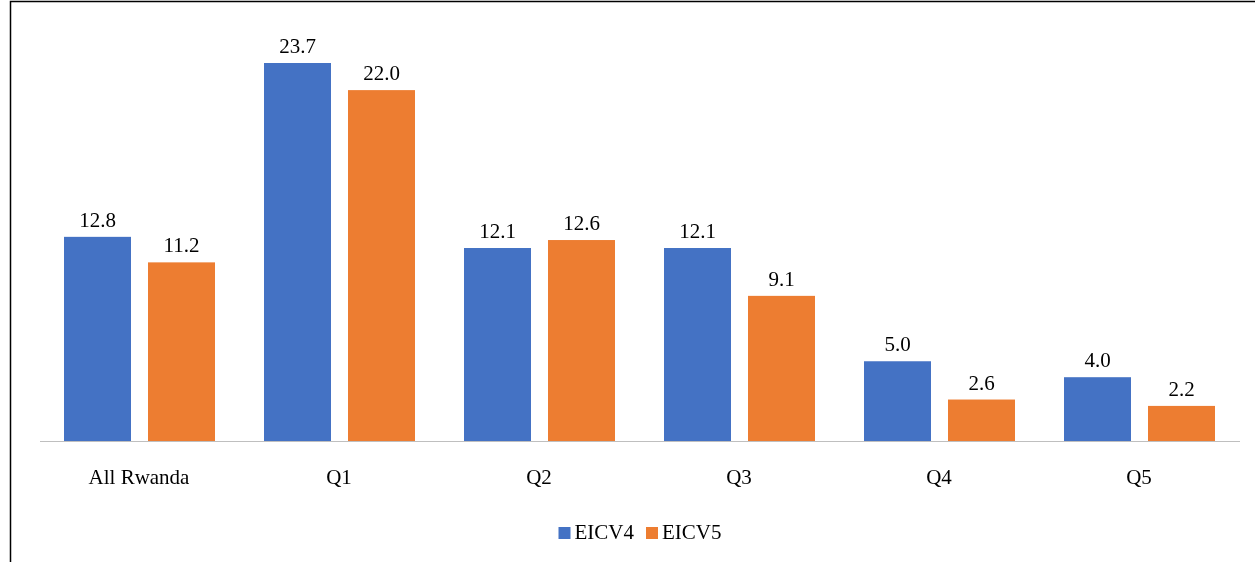  What do you see at coordinates (739, 477) in the screenshot?
I see `x-tick-label: Q3` at bounding box center [739, 477].